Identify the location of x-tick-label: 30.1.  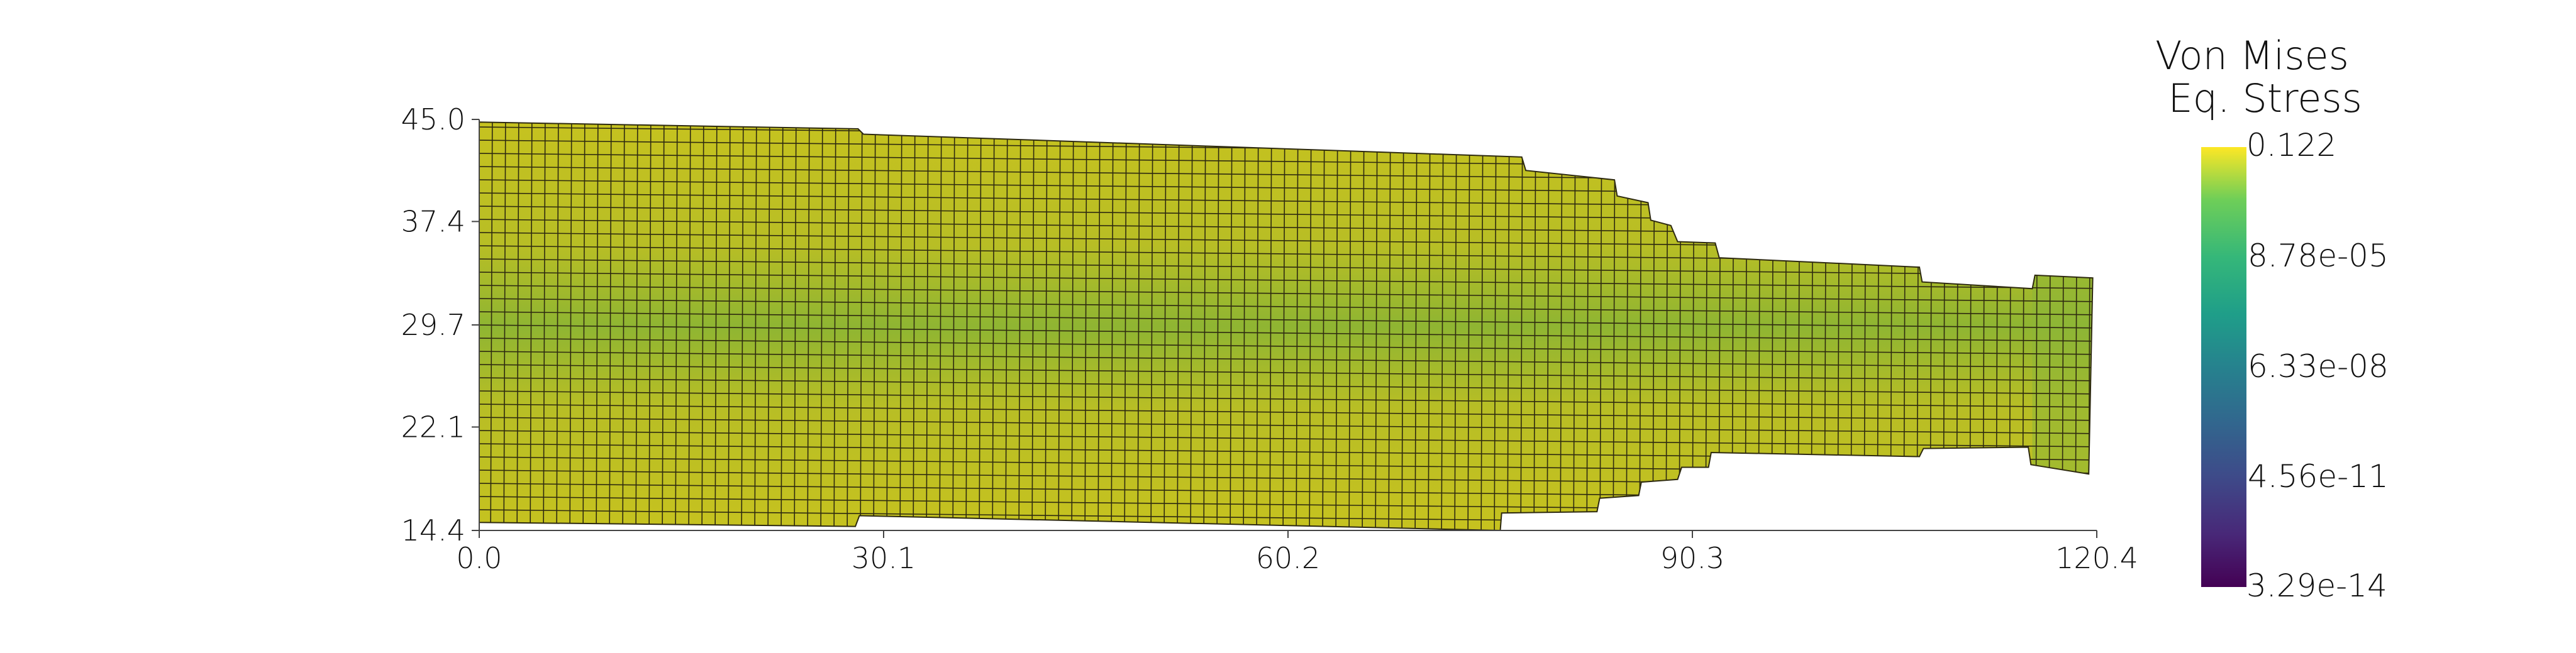
(884, 558).